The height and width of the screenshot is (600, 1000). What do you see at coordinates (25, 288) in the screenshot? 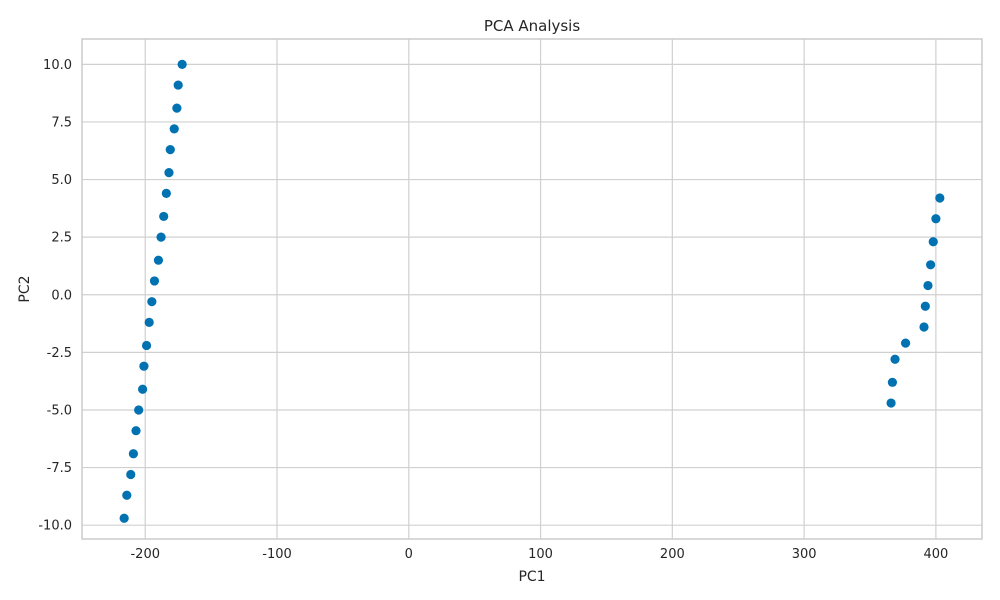
I see `y-axis-label: PC2` at bounding box center [25, 288].